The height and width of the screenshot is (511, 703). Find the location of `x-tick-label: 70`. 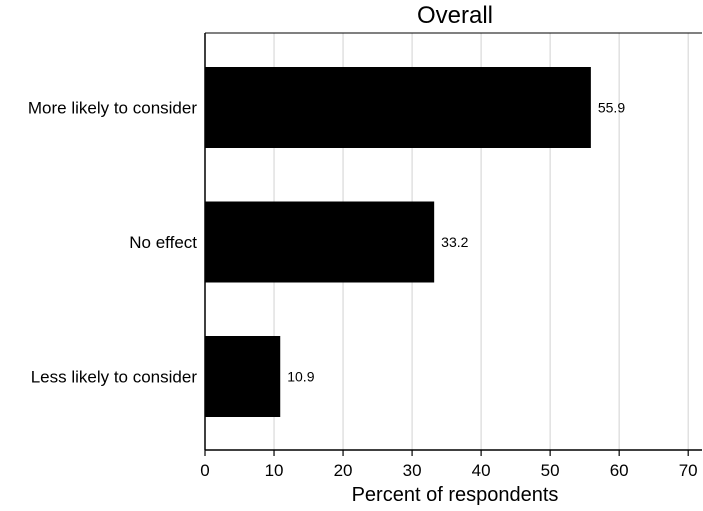

x-tick-label: 70 is located at coordinates (688, 470).